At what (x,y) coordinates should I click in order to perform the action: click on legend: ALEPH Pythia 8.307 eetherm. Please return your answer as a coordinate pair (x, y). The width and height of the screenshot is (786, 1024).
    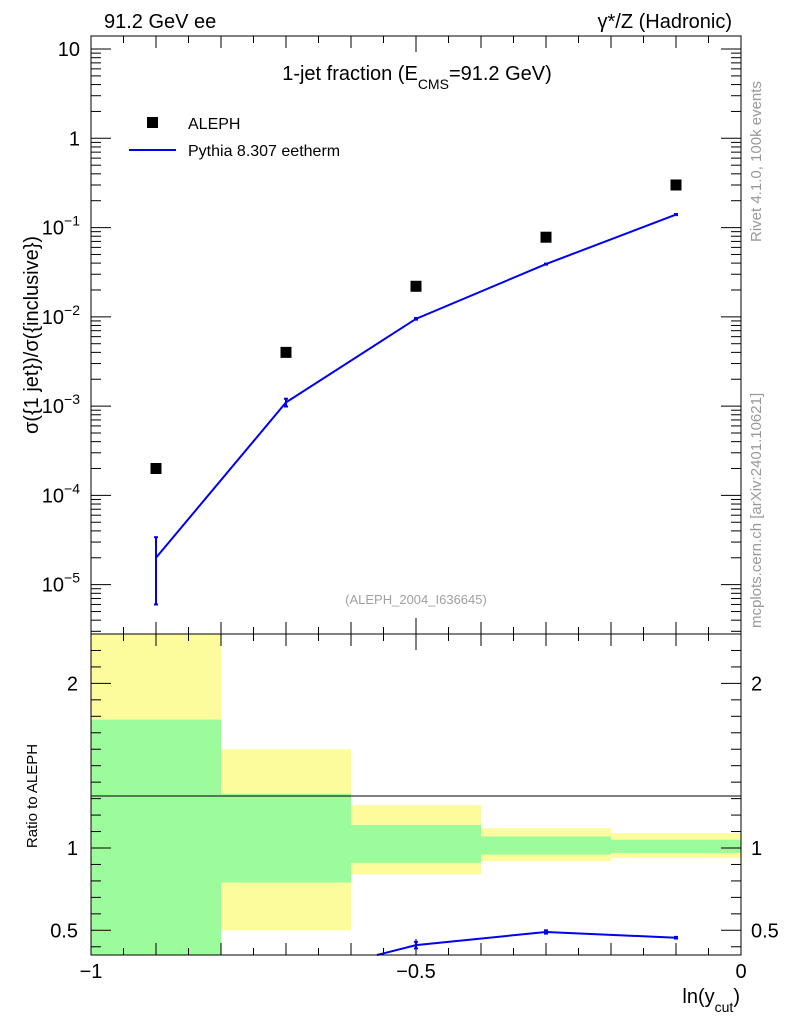
    Looking at the image, I should click on (234, 138).